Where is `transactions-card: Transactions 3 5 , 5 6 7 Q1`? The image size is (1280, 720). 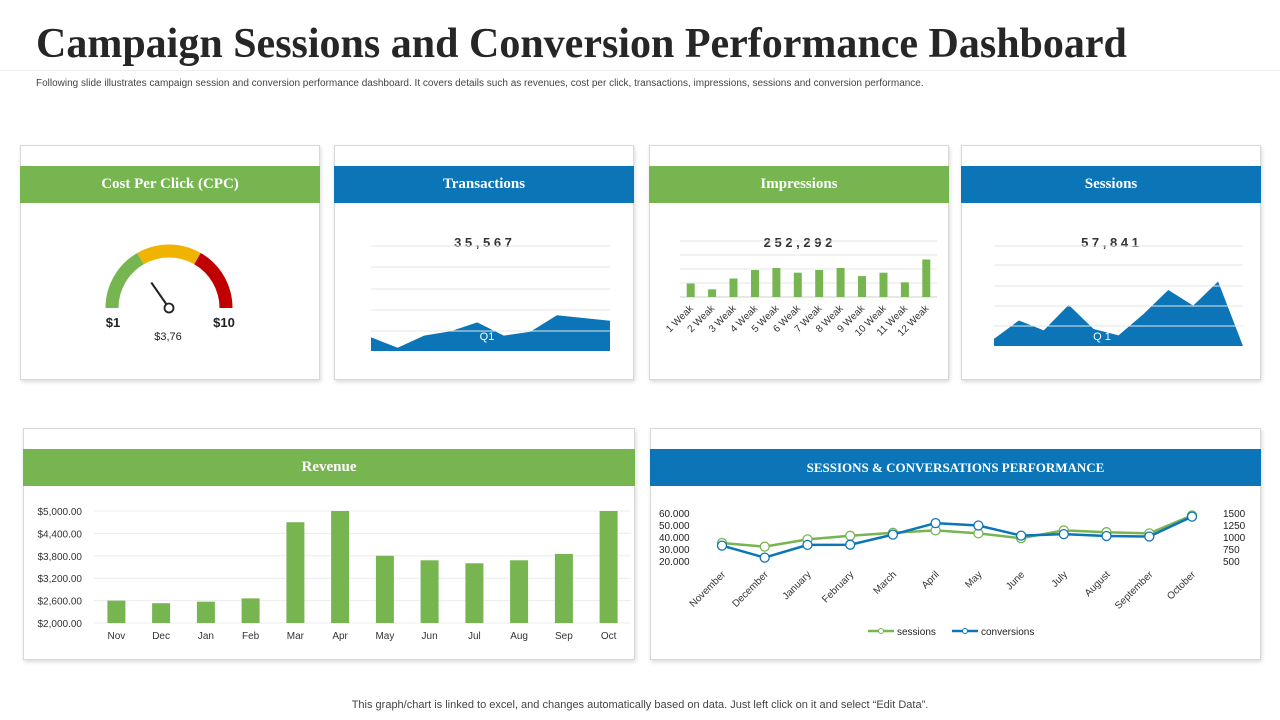 transactions-card: Transactions 3 5 , 5 6 7 Q1 is located at coordinates (484, 262).